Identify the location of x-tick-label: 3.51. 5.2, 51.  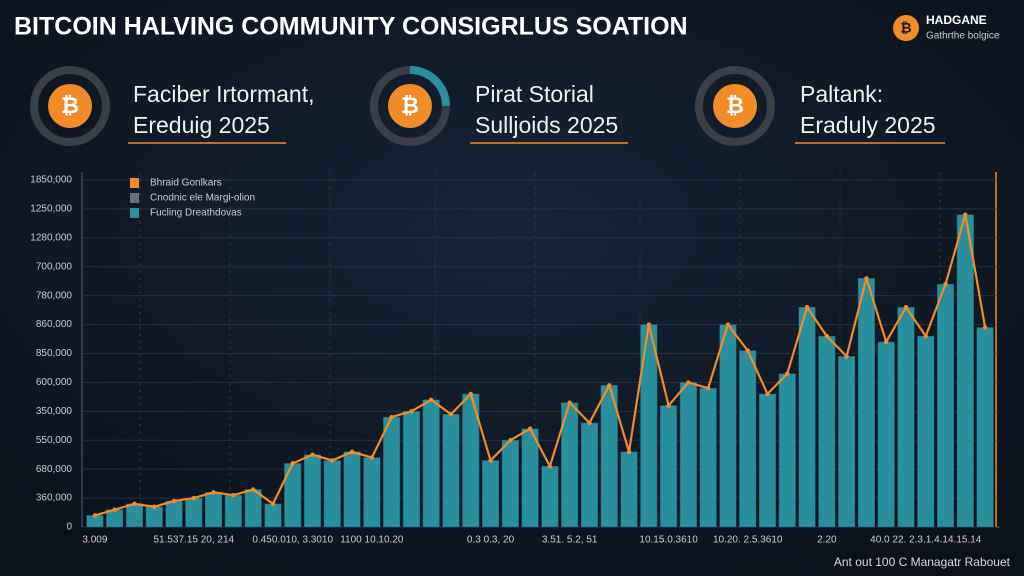
(570, 540).